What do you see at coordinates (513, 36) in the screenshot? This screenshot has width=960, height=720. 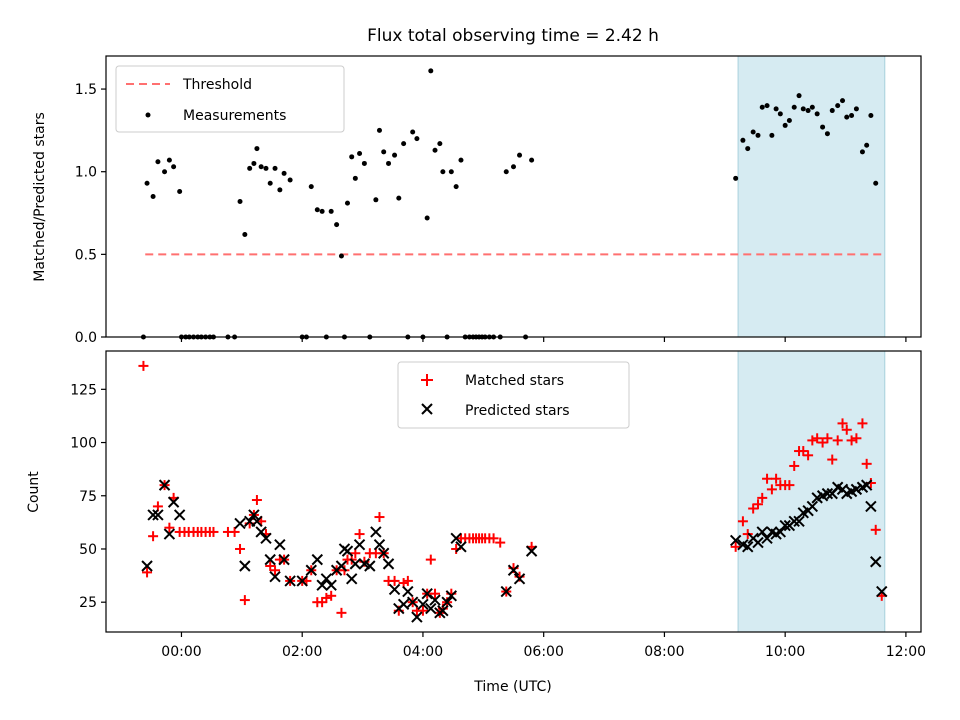 I see `chart-title: Flux total observing time = 2.42 h` at bounding box center [513, 36].